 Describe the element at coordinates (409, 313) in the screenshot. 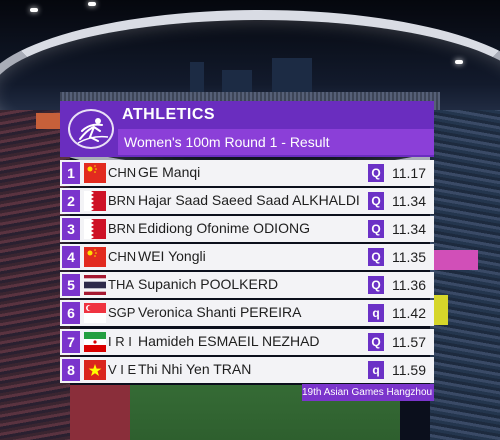

I see `result-time: 11.42` at that location.